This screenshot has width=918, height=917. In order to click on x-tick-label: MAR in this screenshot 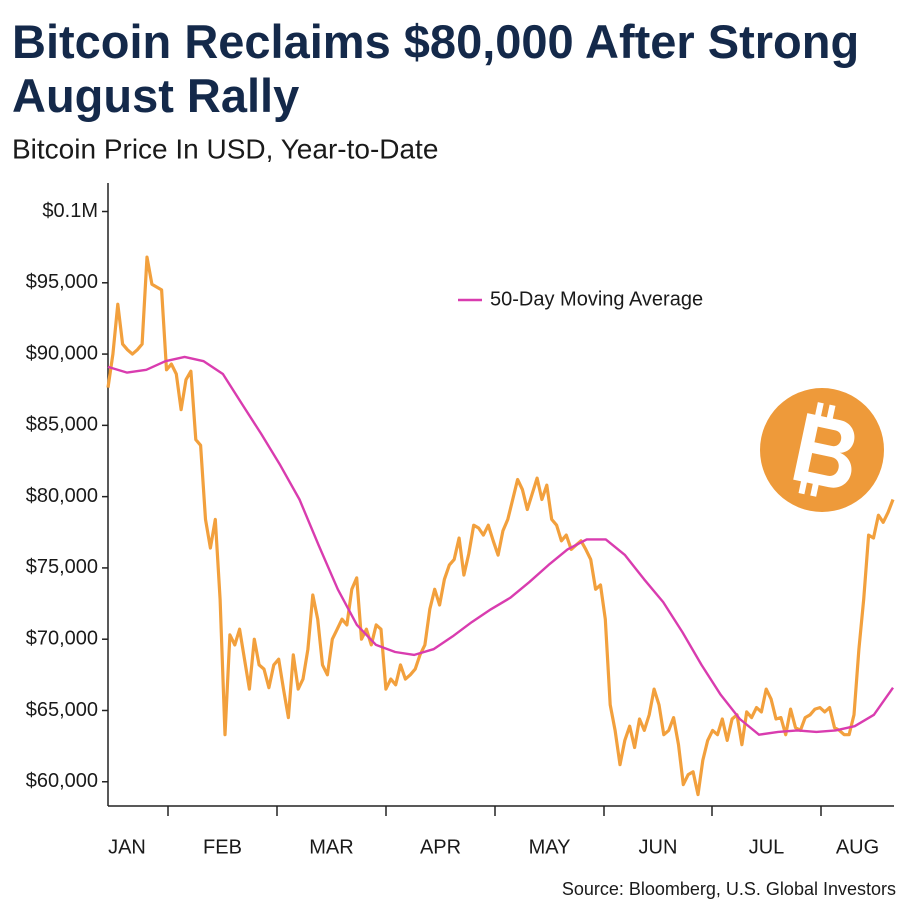, I will do `click(331, 847)`.